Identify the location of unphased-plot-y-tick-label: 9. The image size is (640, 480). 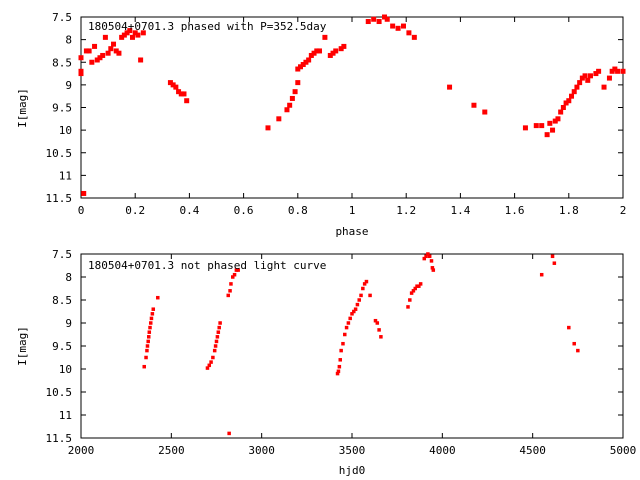
(68, 323).